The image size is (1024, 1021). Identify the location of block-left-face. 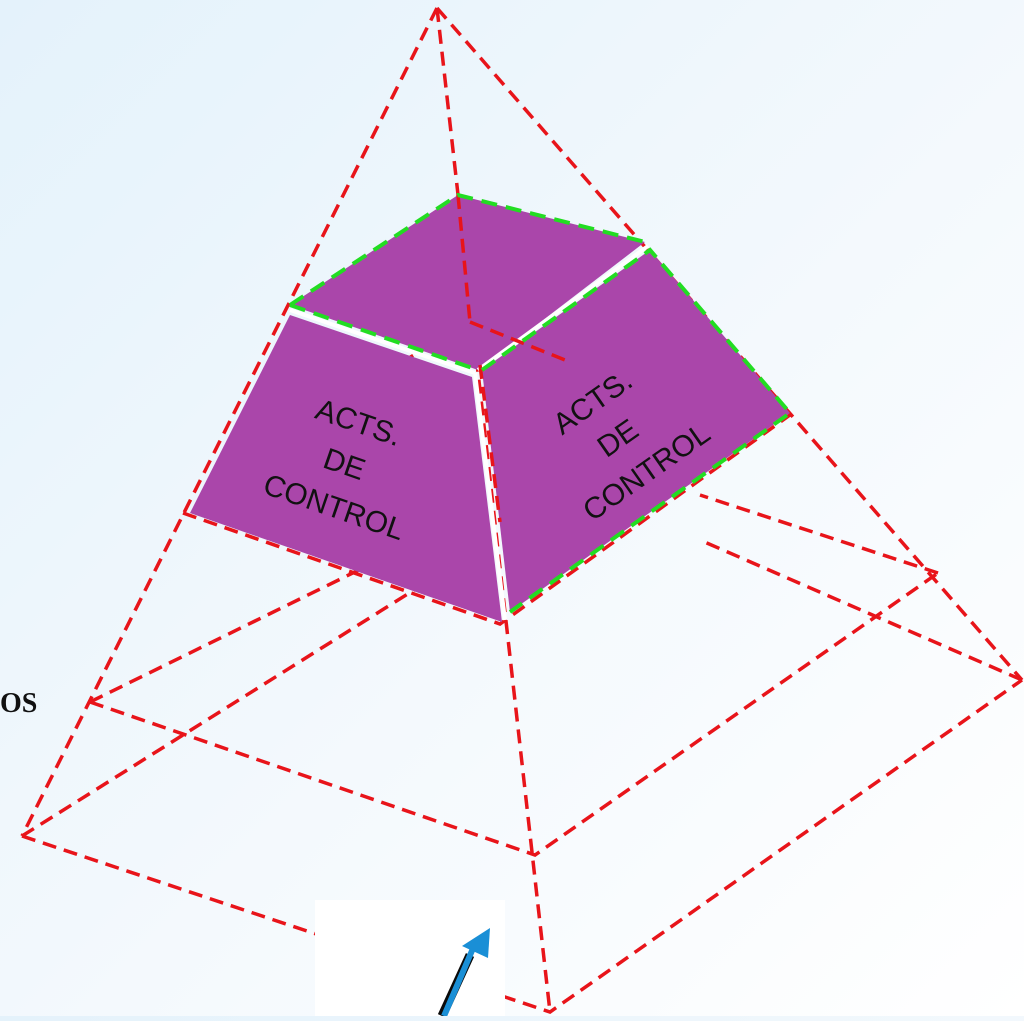
(346, 468).